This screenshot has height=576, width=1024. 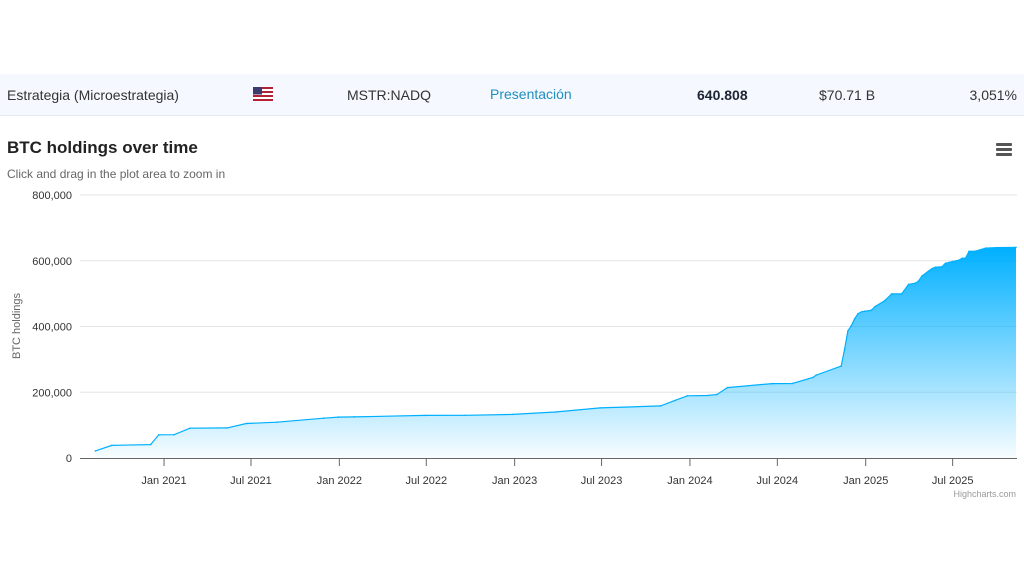 What do you see at coordinates (251, 481) in the screenshot?
I see `x-tick-label: Jul 2021` at bounding box center [251, 481].